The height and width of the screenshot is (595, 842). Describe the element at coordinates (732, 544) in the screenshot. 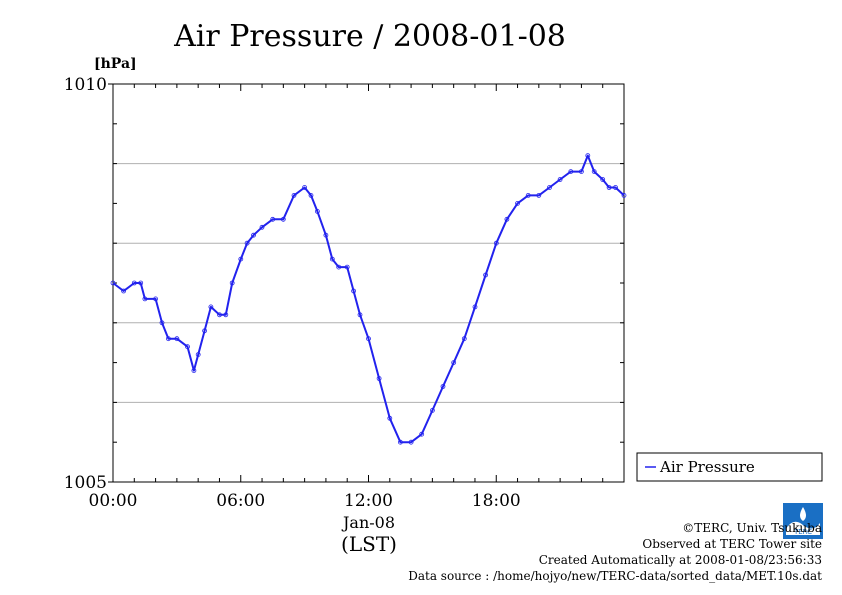

I see `observed-text: Observed at TERC Tower site` at that location.